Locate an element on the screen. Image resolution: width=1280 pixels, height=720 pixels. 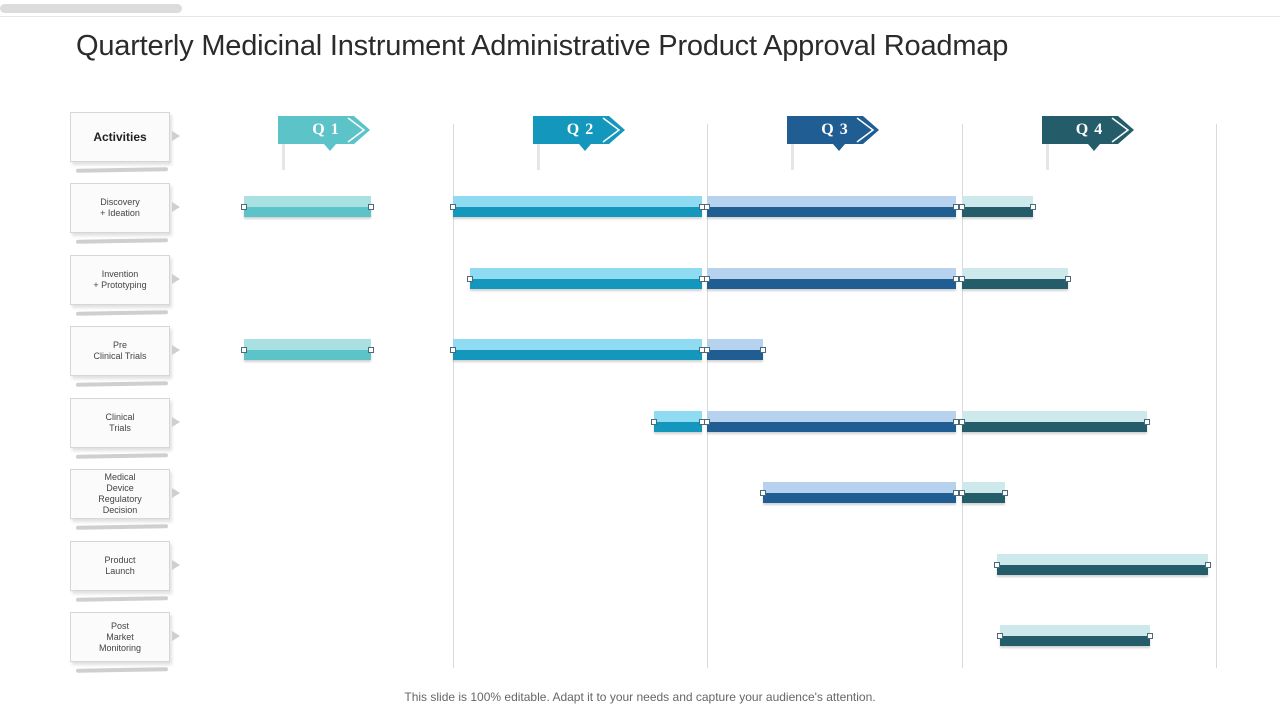
card-label-line: Decision is located at coordinates (120, 510).